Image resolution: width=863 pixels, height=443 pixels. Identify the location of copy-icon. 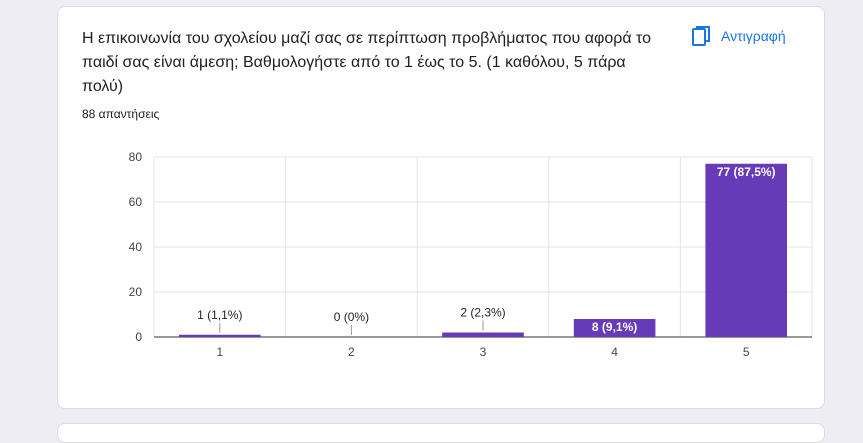
(702, 36).